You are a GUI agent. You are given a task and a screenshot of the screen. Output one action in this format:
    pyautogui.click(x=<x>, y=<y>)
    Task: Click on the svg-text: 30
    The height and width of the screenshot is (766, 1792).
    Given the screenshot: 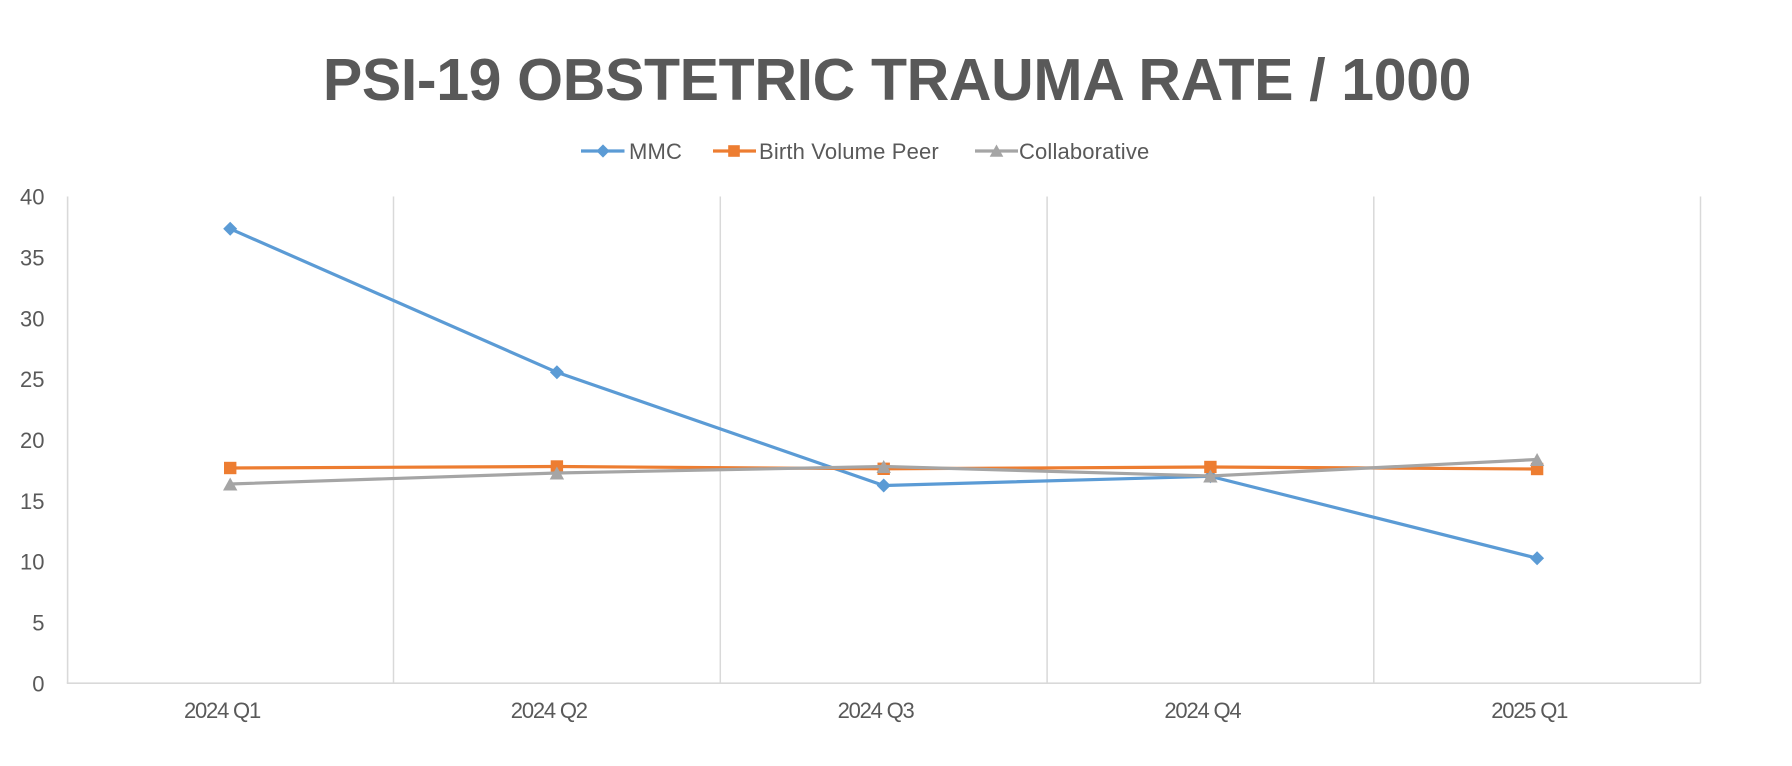 What is the action you would take?
    pyautogui.click(x=32, y=318)
    